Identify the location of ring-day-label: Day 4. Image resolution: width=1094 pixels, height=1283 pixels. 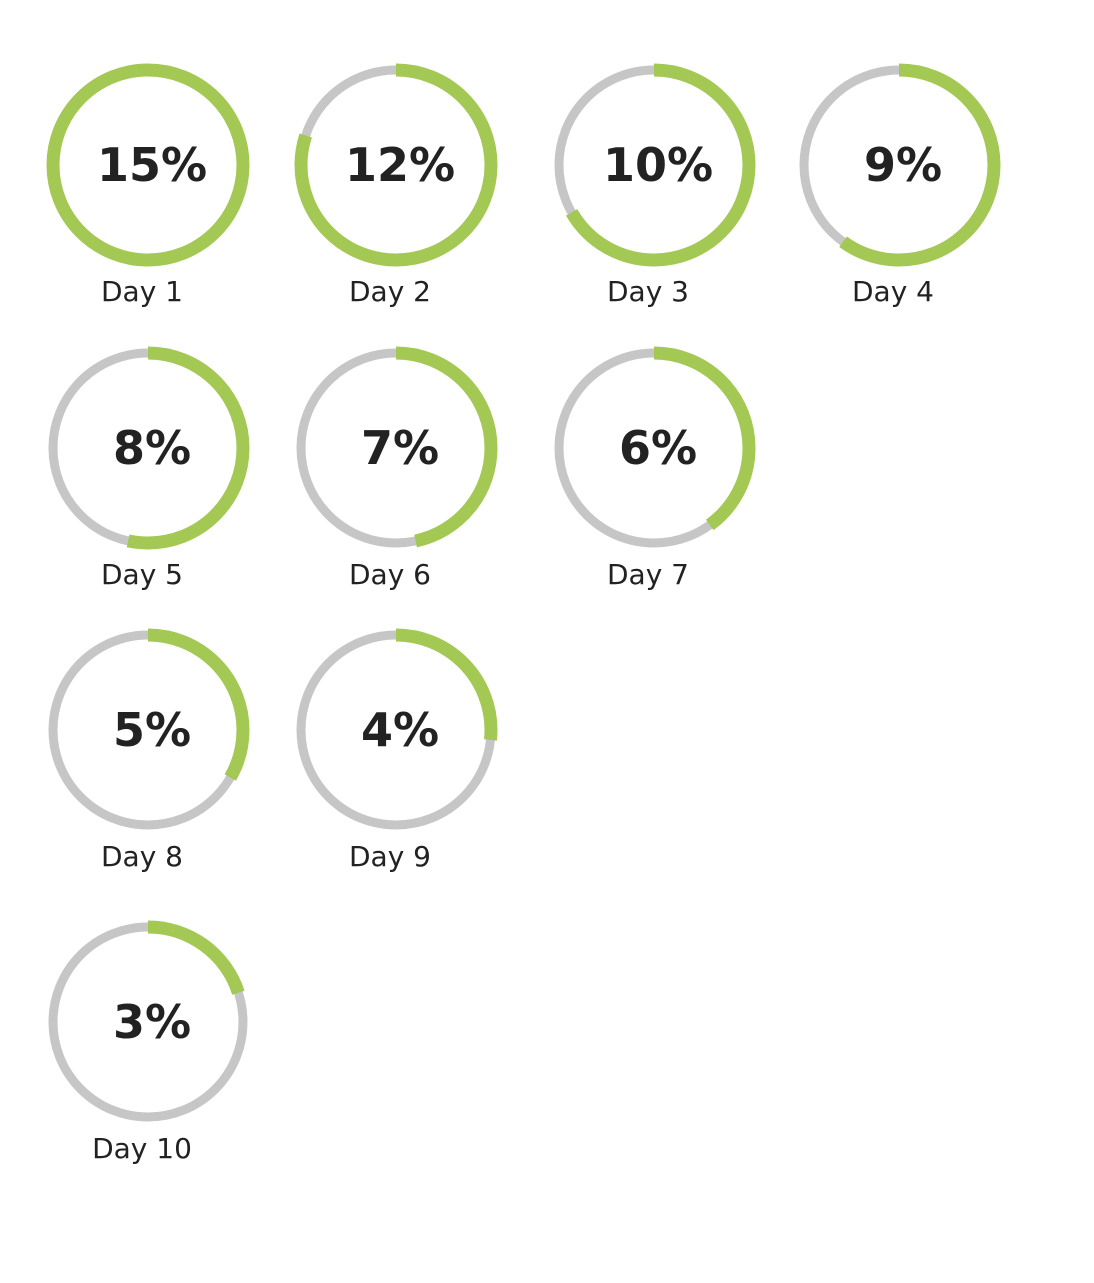
(893, 291).